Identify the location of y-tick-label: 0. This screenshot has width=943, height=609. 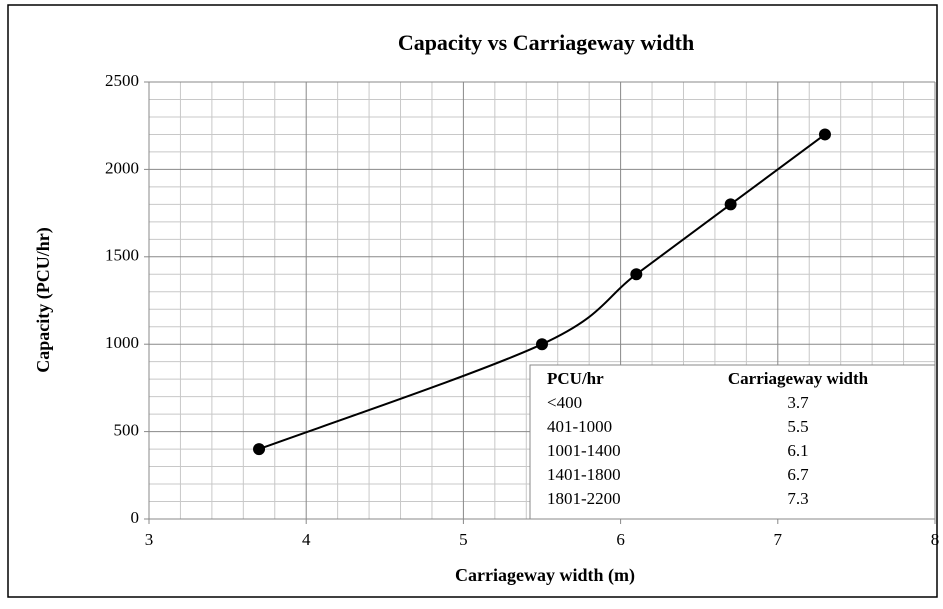
(135, 517).